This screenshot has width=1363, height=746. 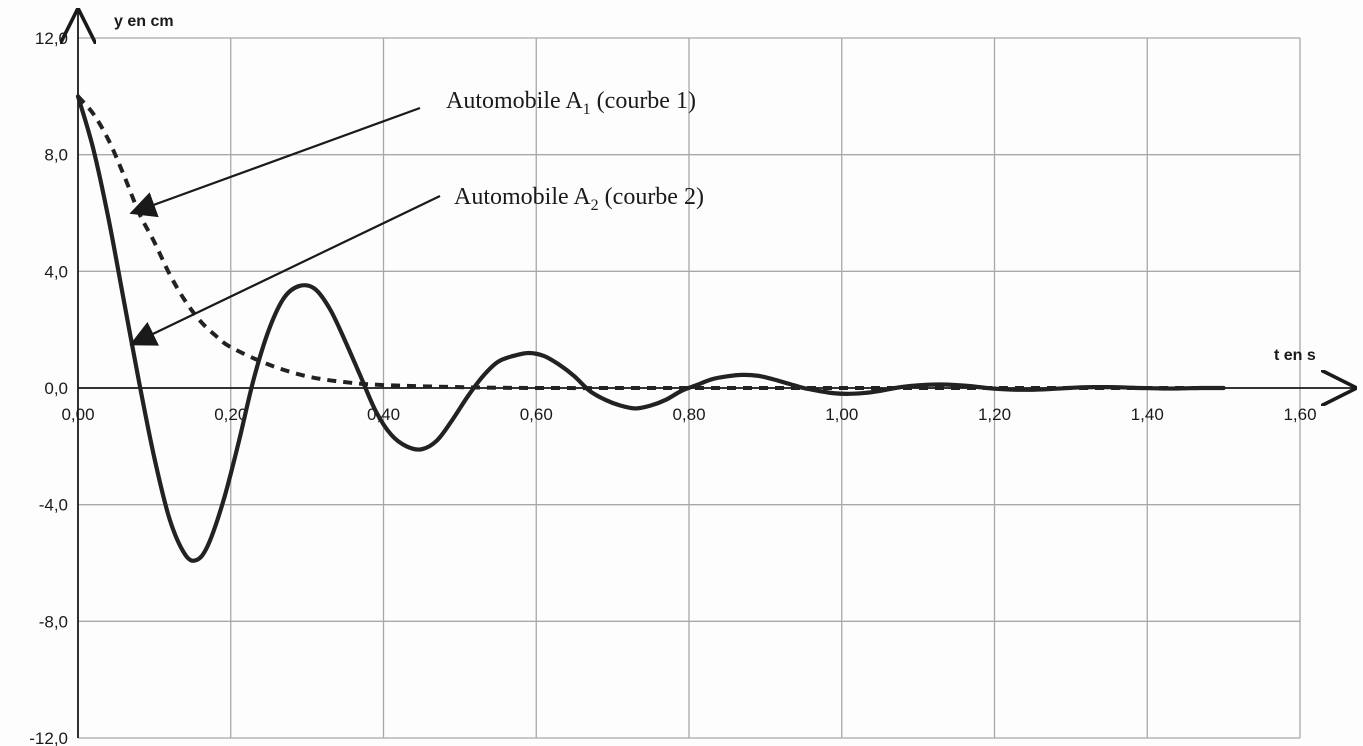 What do you see at coordinates (841, 414) in the screenshot?
I see `x-tick-label: 1,00` at bounding box center [841, 414].